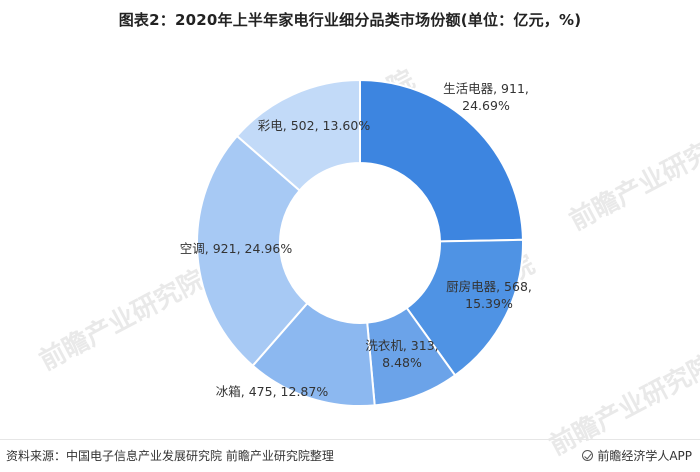 Image resolution: width=700 pixels, height=472 pixels. I want to click on brand-mark: 前瞻经济学人APP, so click(637, 455).